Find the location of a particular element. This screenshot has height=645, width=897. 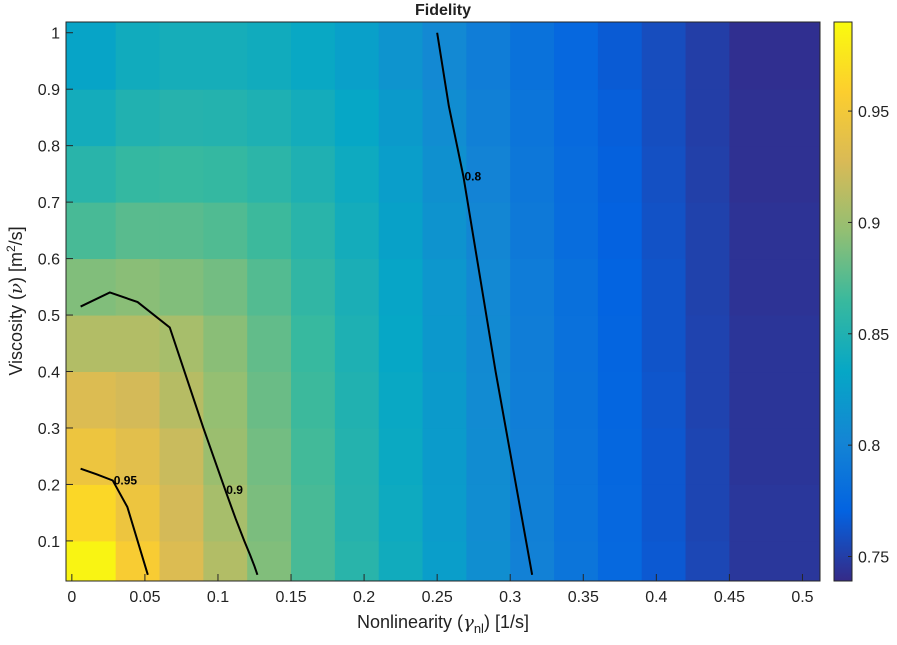

colorbar-tick-label: 0.9 is located at coordinates (869, 223).